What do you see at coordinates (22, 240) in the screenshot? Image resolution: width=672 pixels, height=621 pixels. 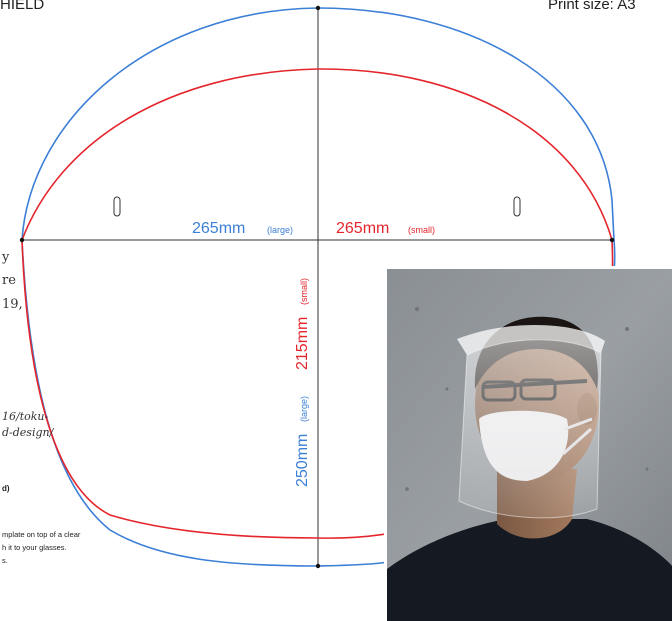 I see `left-endpoint` at bounding box center [22, 240].